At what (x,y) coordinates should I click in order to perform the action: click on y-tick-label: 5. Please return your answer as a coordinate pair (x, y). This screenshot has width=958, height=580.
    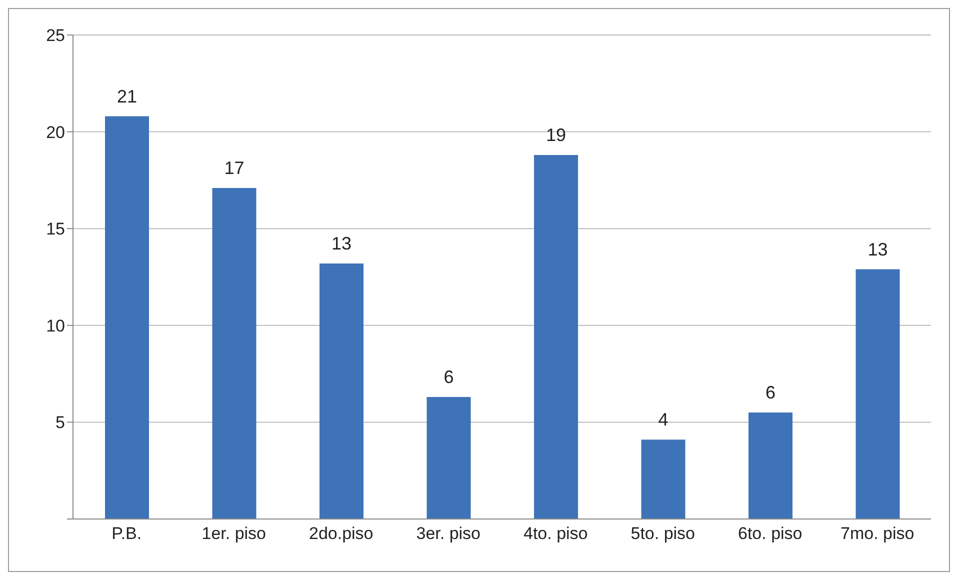
    Looking at the image, I should click on (60, 422).